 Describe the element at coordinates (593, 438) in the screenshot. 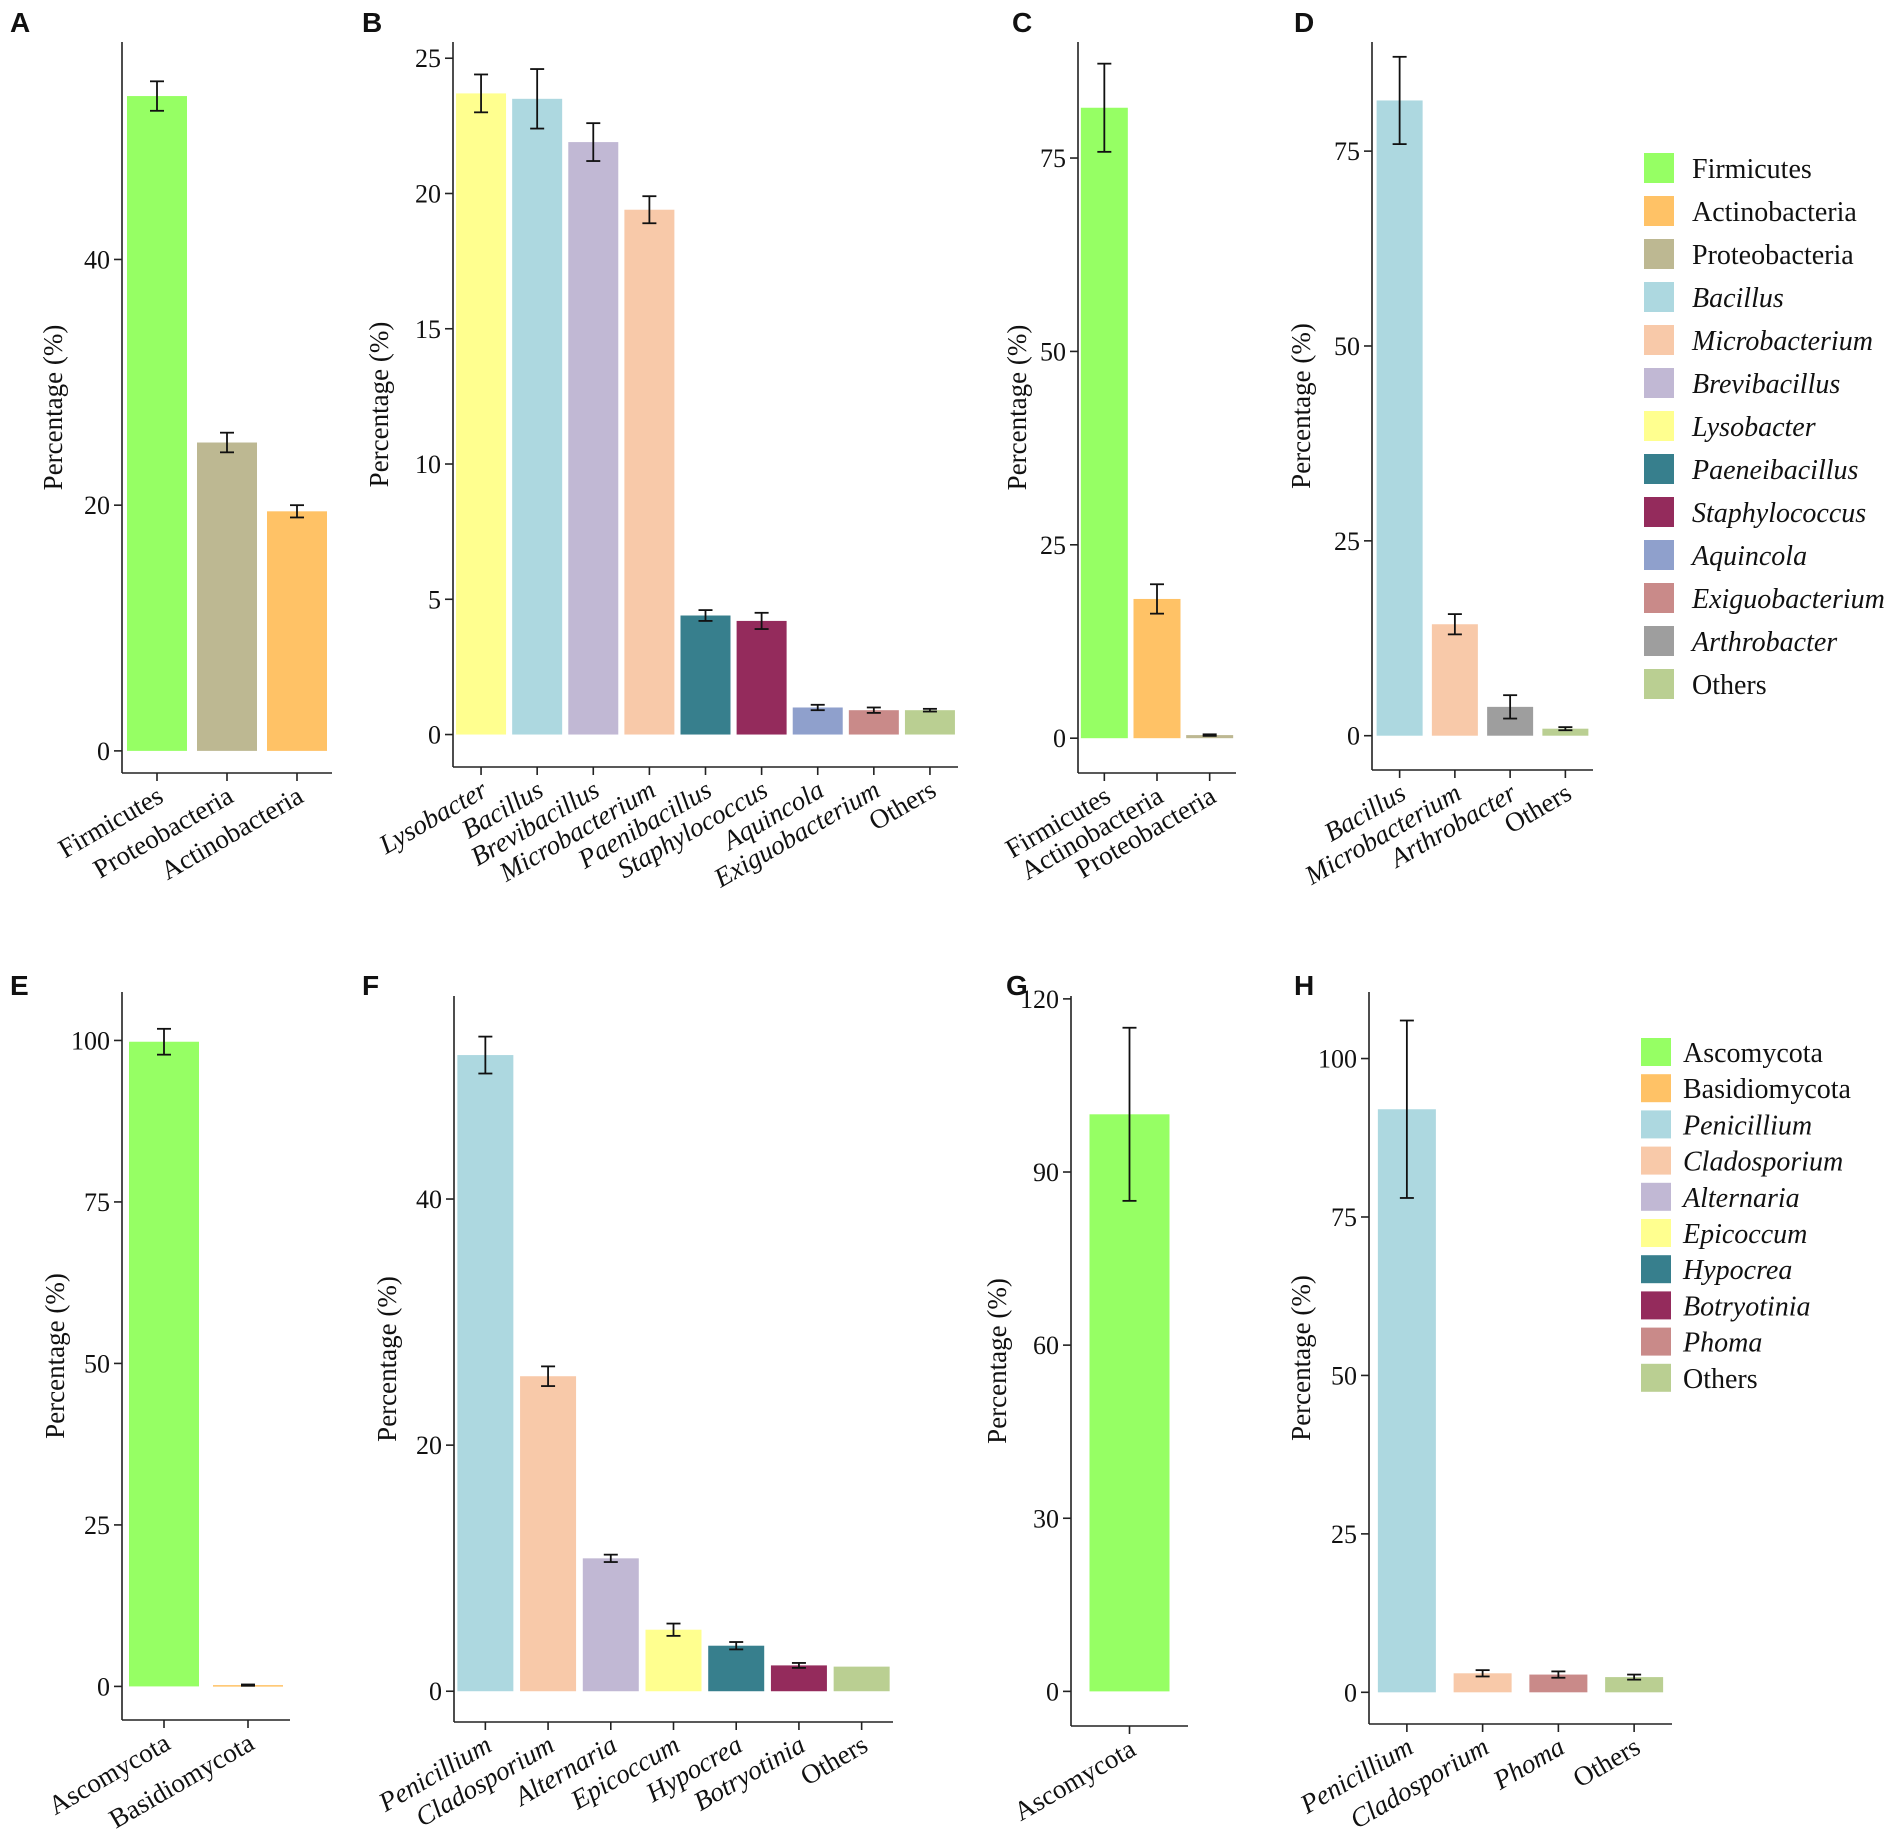

I see `bar-brevibacillus` at that location.